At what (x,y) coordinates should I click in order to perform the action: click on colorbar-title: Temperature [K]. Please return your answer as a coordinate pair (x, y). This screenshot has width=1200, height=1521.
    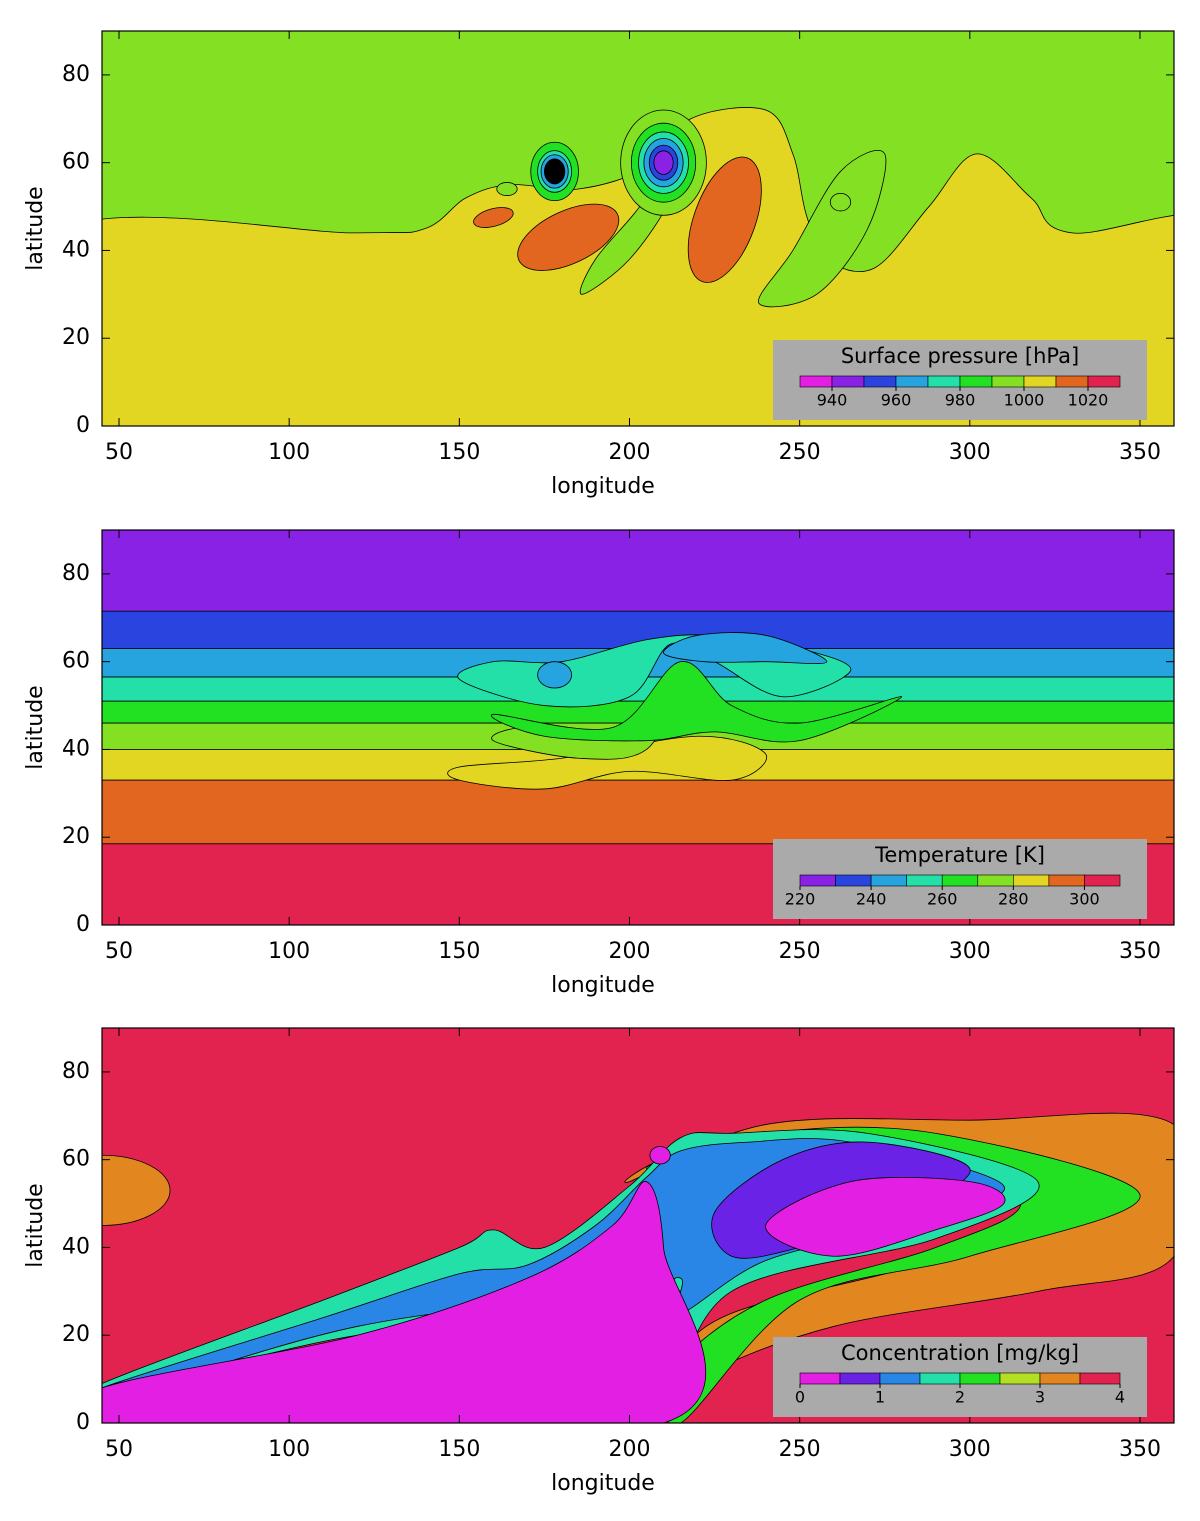
    Looking at the image, I should click on (959, 855).